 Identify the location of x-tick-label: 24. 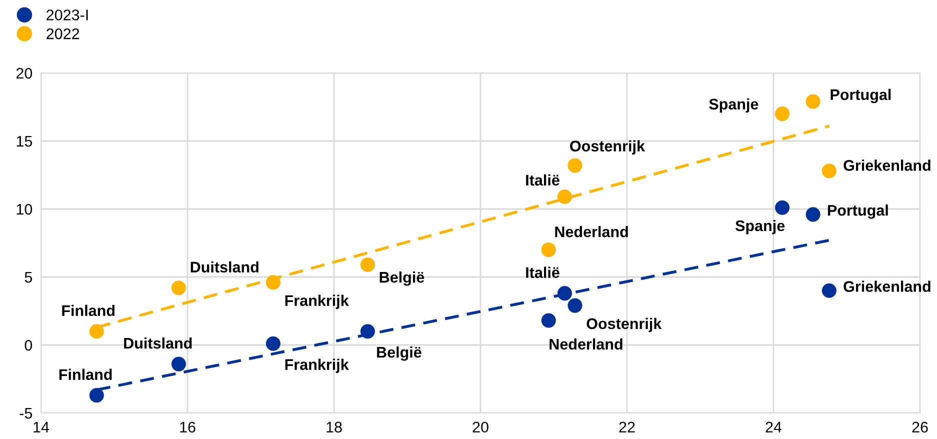
(774, 427).